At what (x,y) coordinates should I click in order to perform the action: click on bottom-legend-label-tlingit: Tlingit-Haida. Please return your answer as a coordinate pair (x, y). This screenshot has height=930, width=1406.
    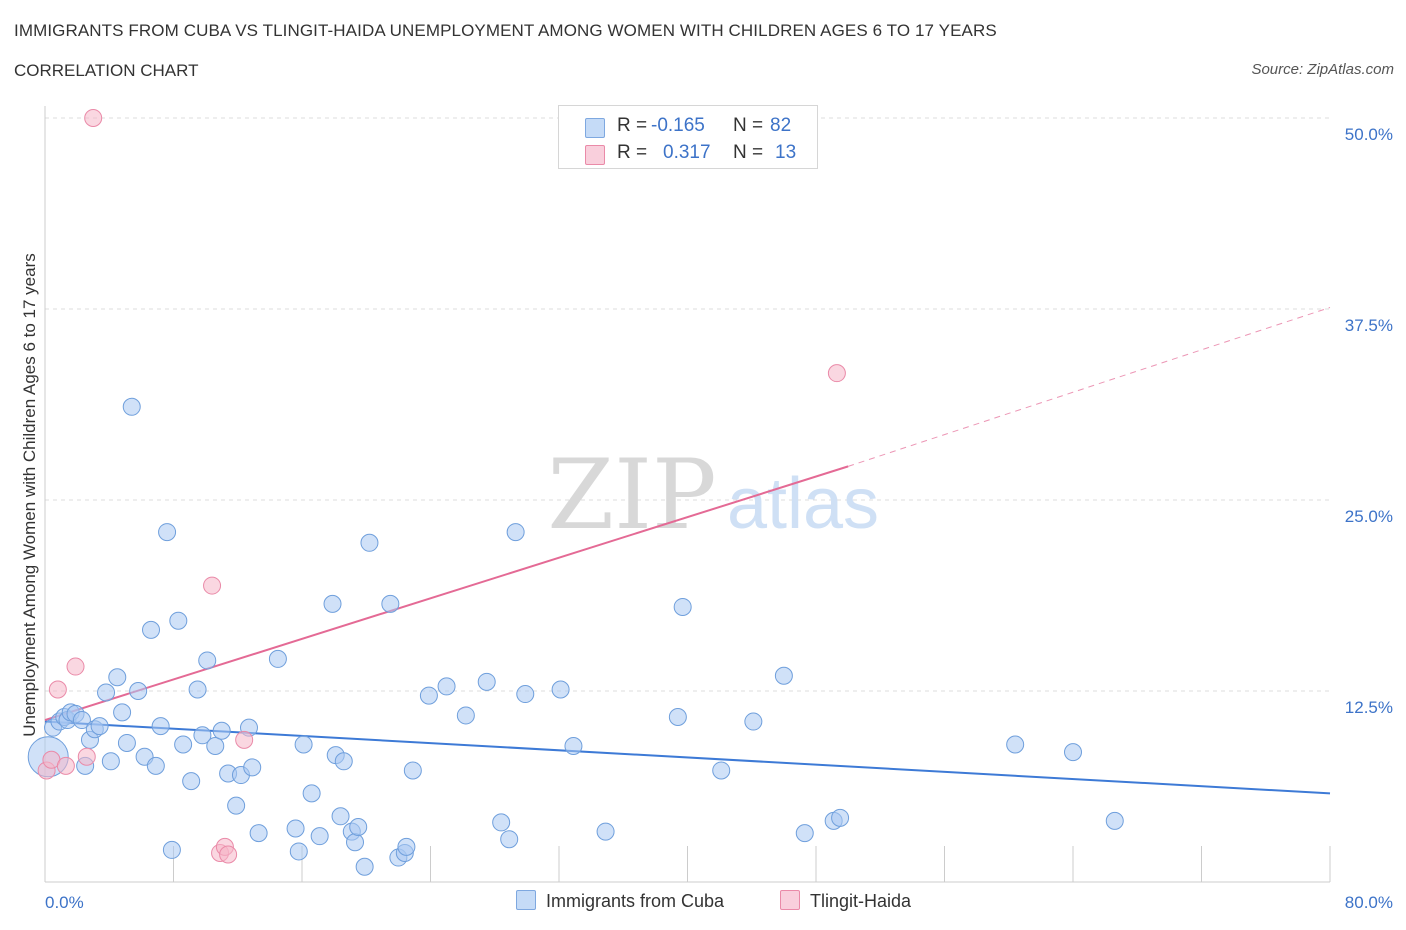
    Looking at the image, I should click on (861, 901).